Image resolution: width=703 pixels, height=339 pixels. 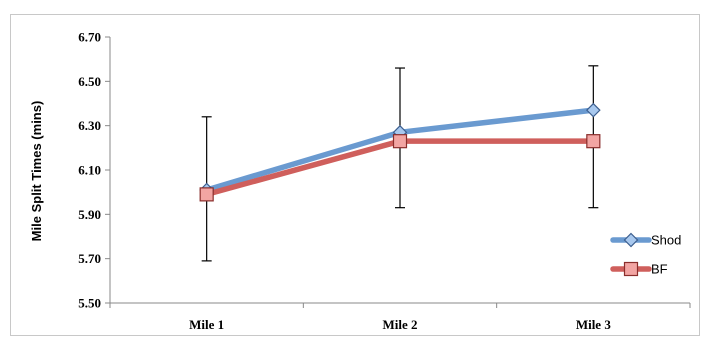 I want to click on y-tick-label: 5.70, so click(x=89, y=258).